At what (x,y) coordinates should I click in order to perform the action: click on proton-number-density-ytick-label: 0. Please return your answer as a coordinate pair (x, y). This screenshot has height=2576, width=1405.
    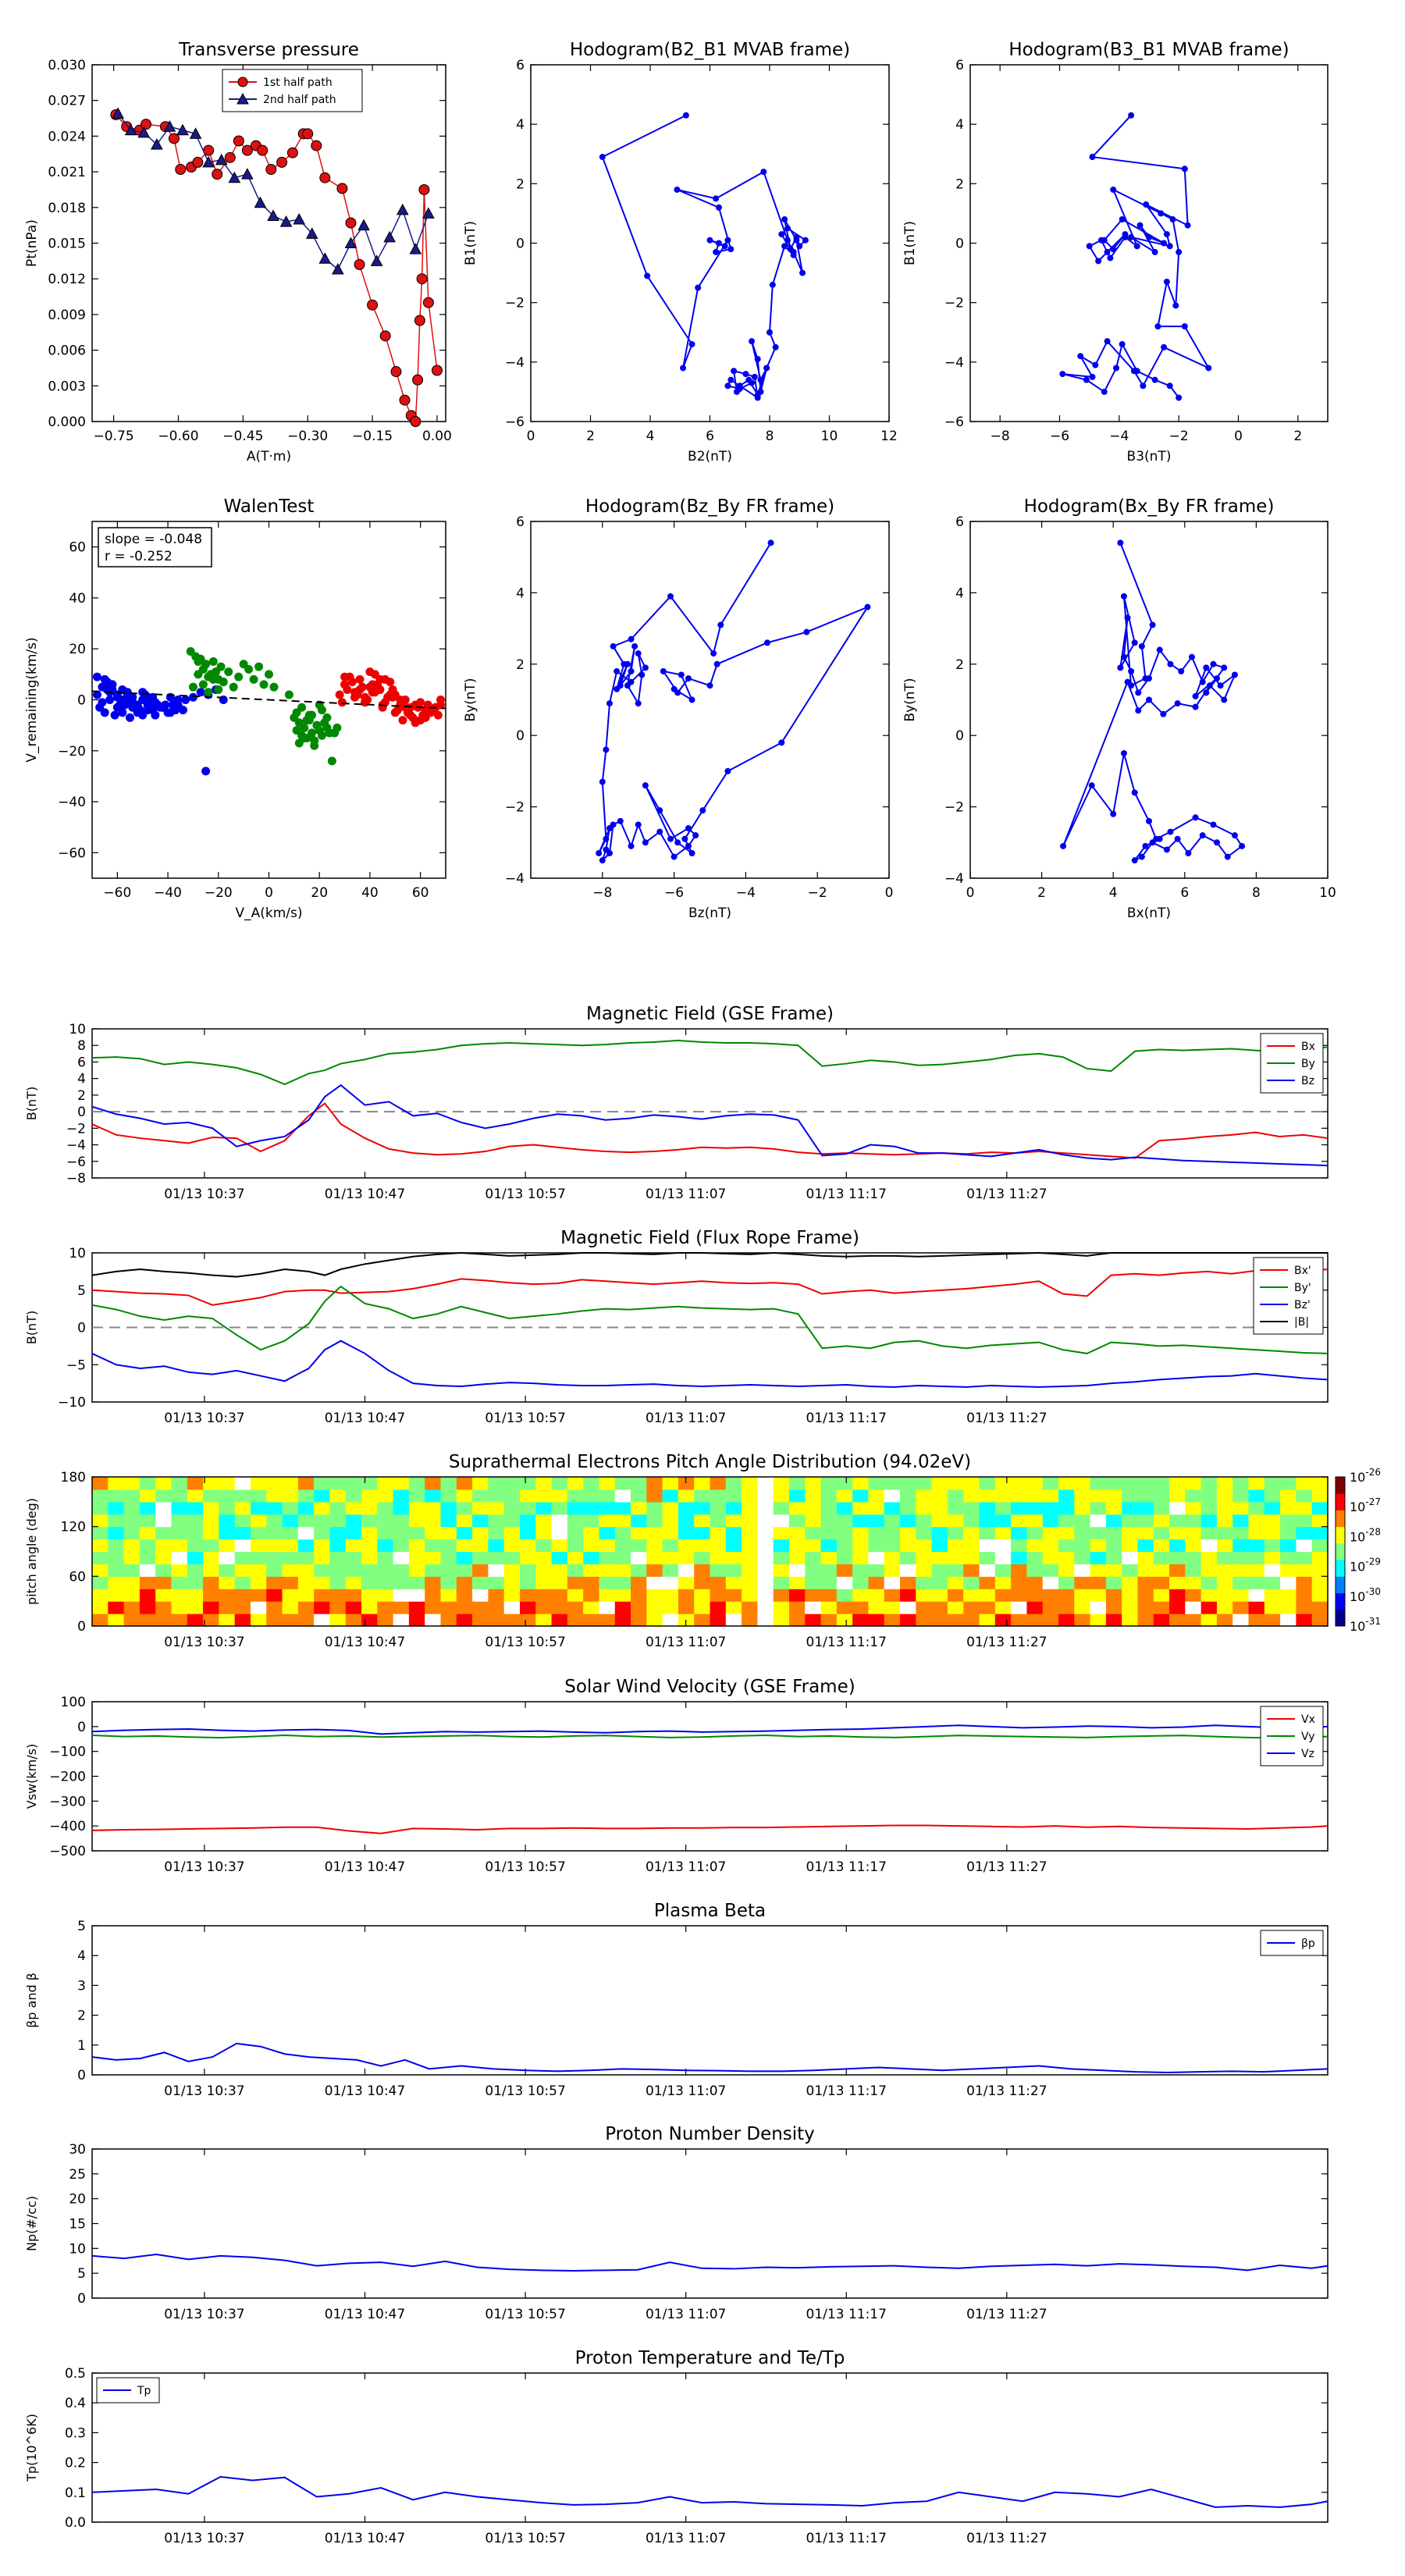
    Looking at the image, I should click on (81, 2299).